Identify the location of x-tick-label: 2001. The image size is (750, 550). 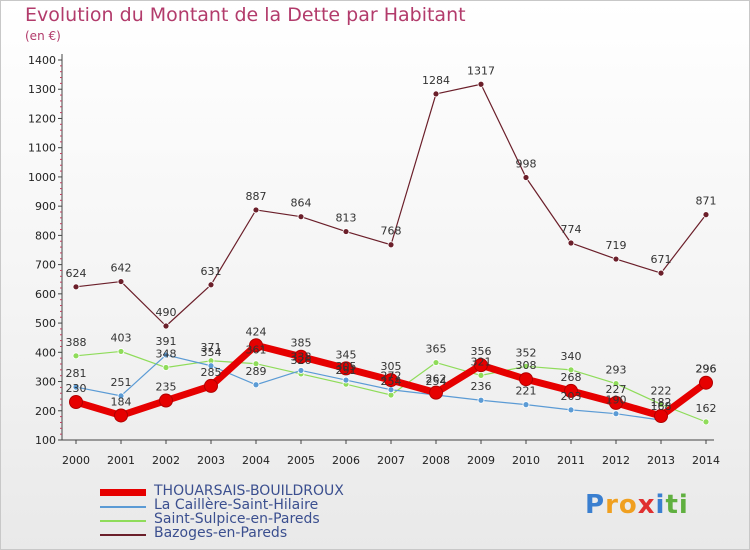
(121, 460).